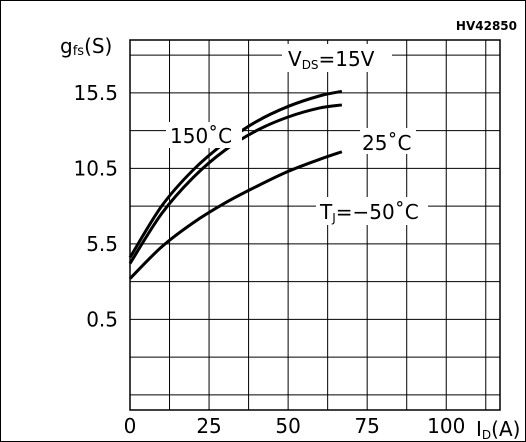  I want to click on condition-label-bg, so click(337, 58).